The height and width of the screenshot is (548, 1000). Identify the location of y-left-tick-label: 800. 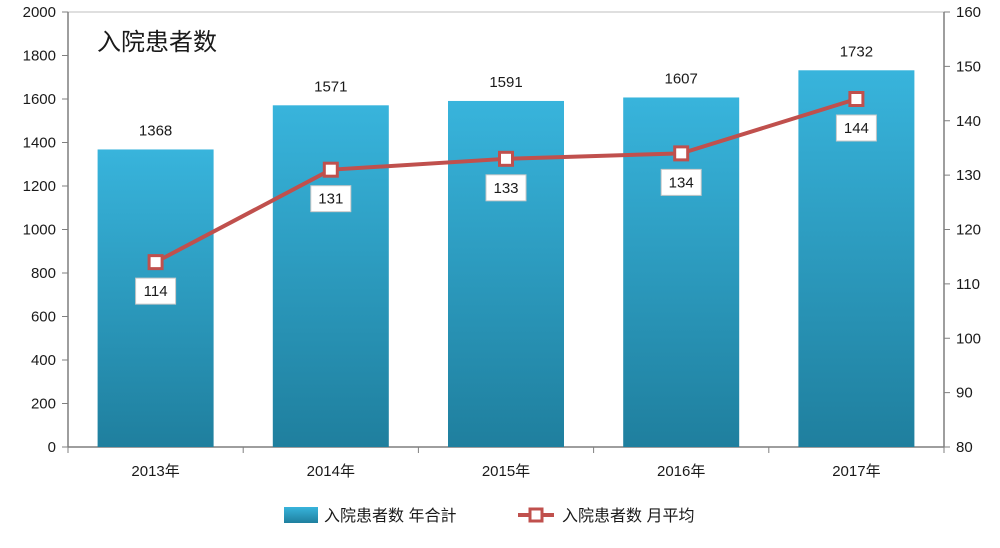
(43, 273).